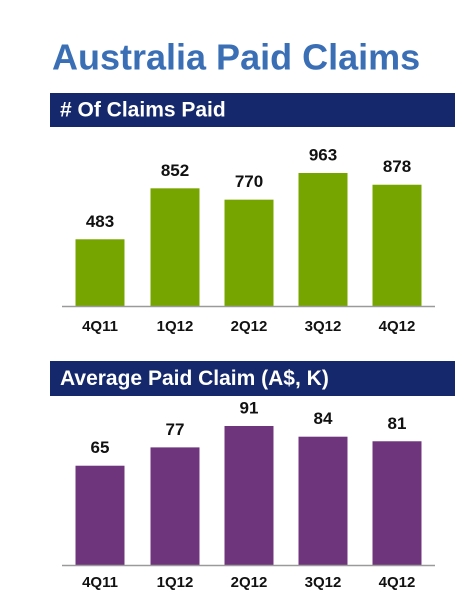  I want to click on value-label: 852, so click(175, 170).